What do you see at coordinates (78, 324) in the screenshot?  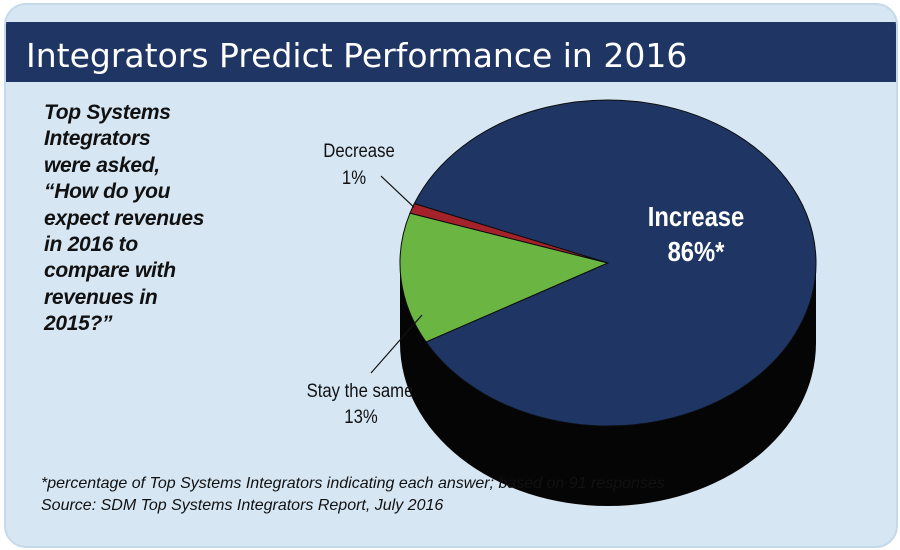 I see `question-line: 2015?”` at bounding box center [78, 324].